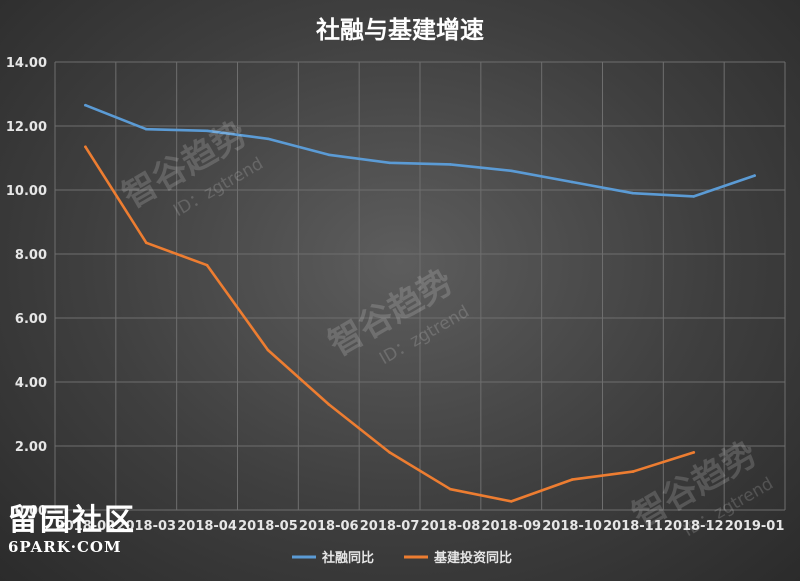 This screenshot has width=800, height=581. What do you see at coordinates (347, 558) in the screenshot?
I see `legend-label: 社融同比` at bounding box center [347, 558].